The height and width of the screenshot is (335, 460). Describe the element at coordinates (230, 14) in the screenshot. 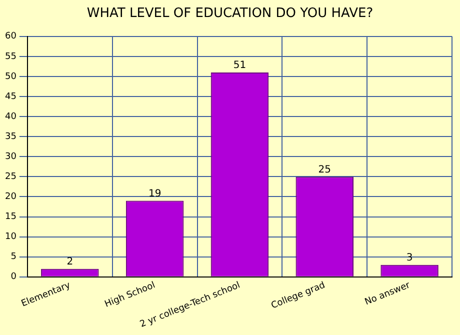

I see `chart-title: WHAT LEVEL OF EDUCATION DO YOU HAVE?` at that location.